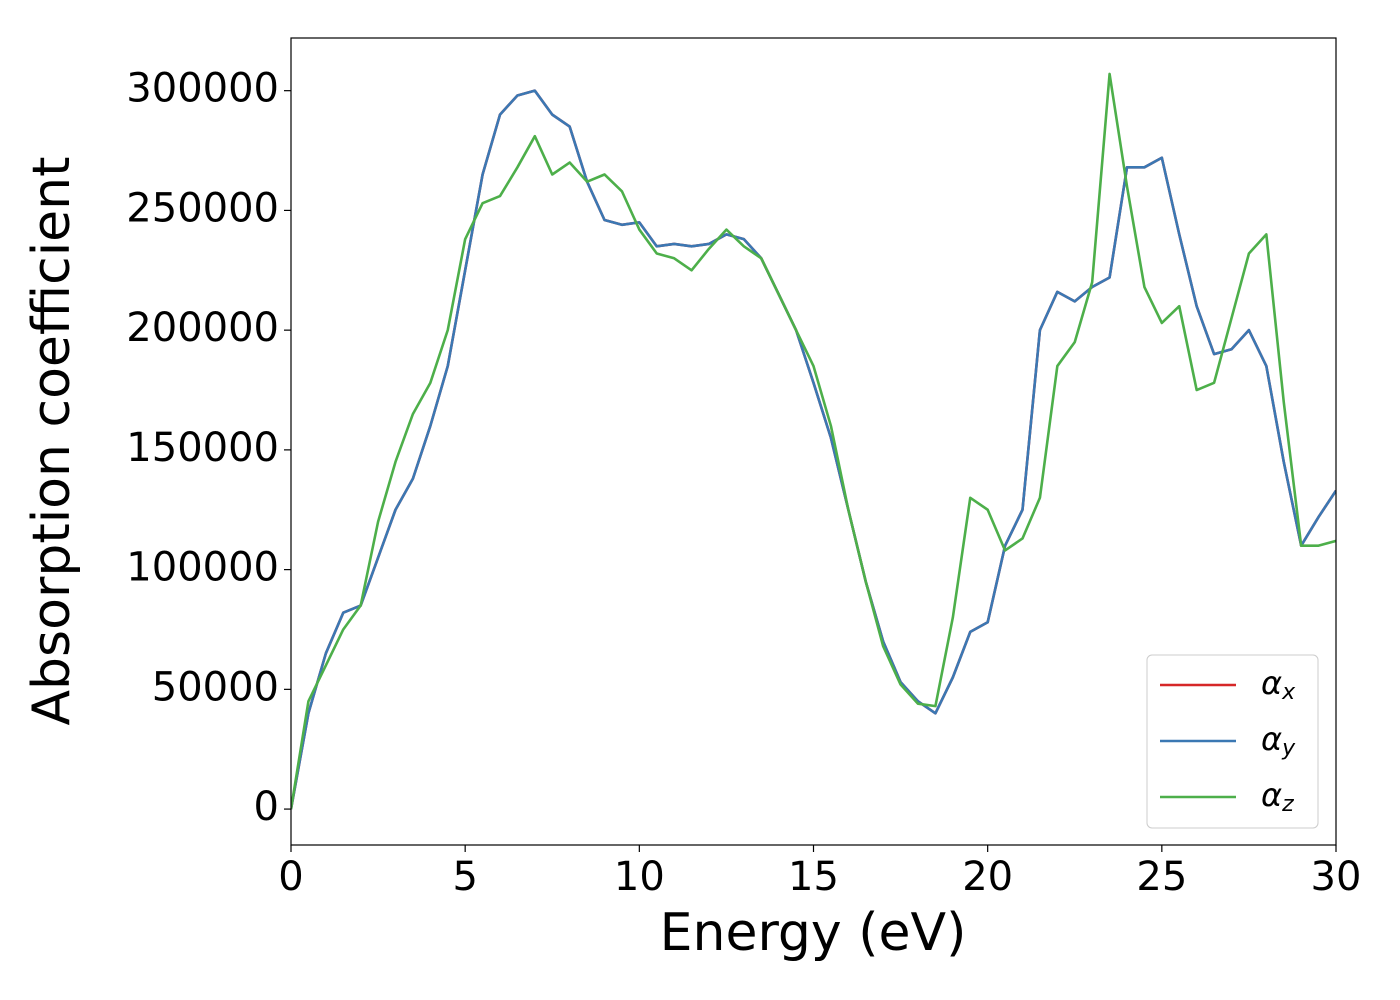  What do you see at coordinates (987, 877) in the screenshot?
I see `x-tick-label: 20` at bounding box center [987, 877].